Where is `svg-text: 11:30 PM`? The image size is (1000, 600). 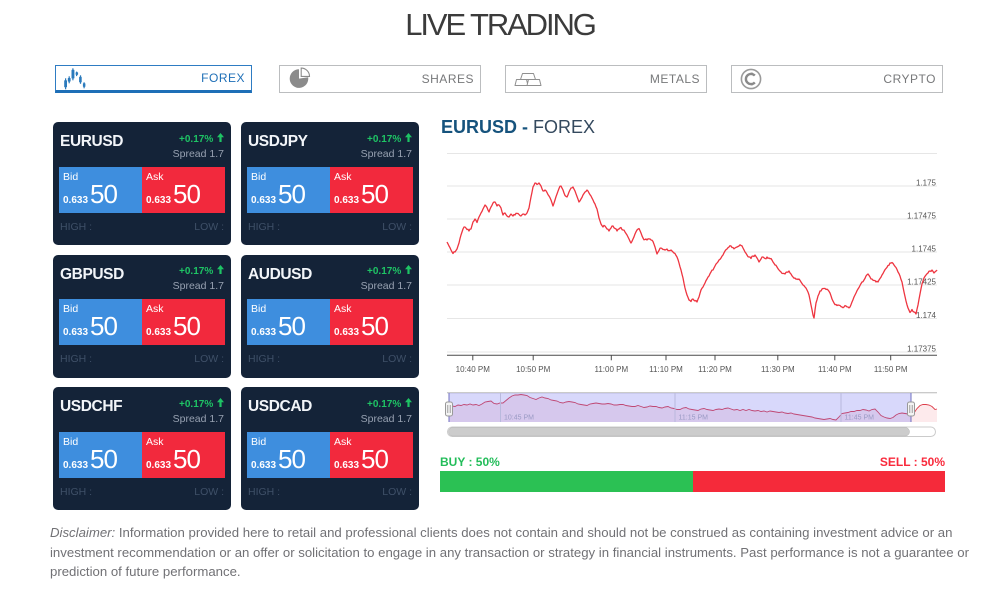
svg-text: 11:30 PM is located at coordinates (778, 369).